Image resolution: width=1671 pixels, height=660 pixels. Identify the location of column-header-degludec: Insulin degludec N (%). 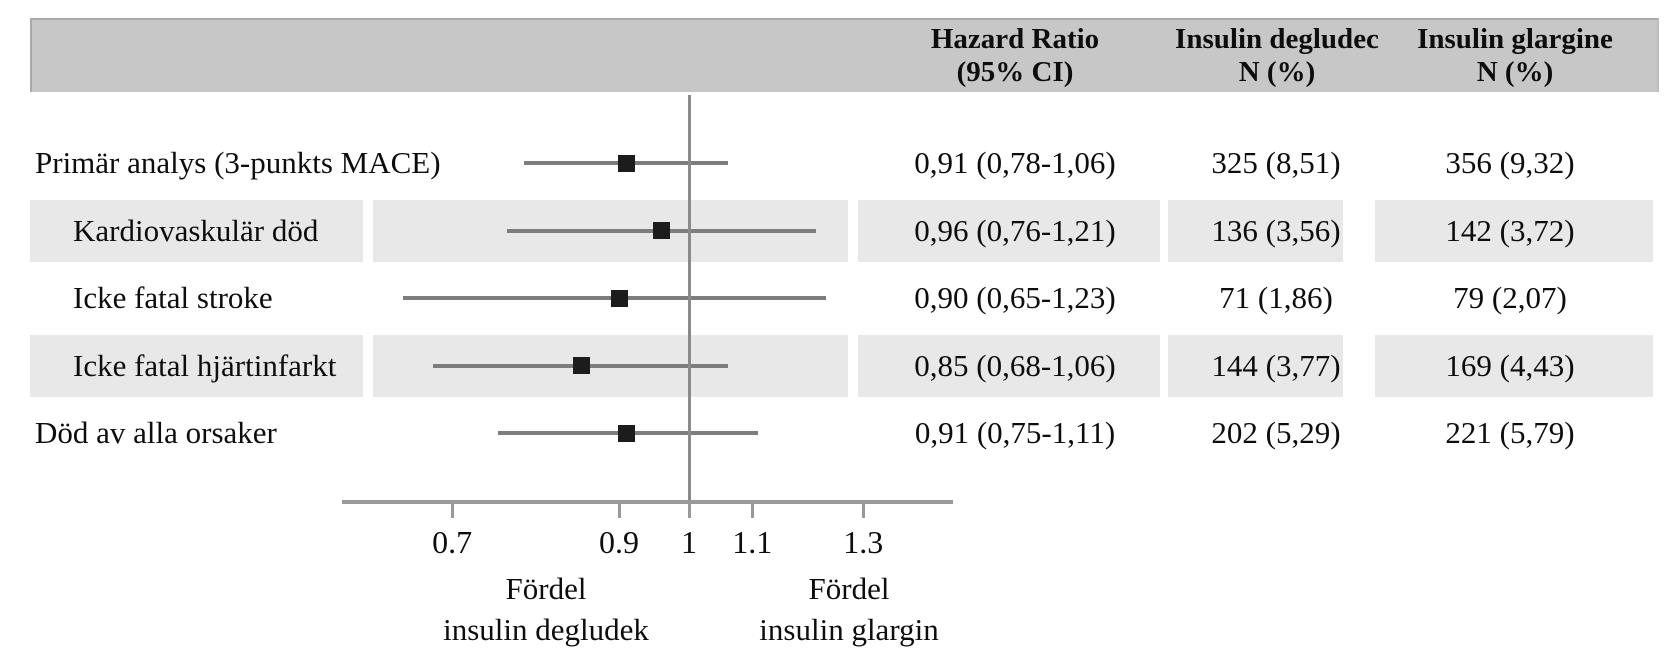
(1277, 56).